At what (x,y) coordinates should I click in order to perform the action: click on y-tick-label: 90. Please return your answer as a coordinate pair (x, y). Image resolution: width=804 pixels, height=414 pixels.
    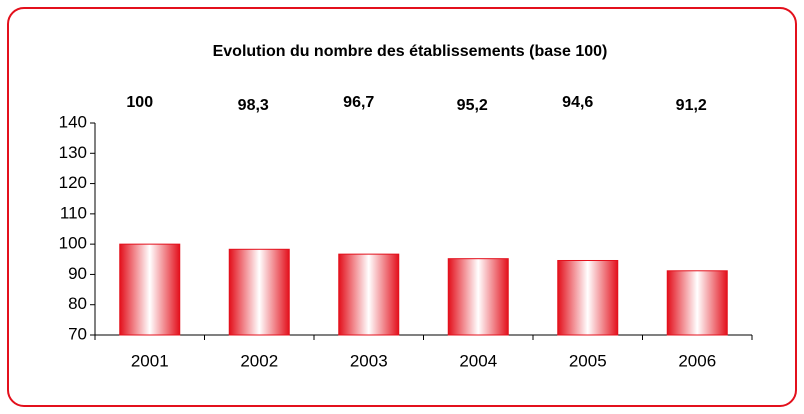
    Looking at the image, I should click on (77, 273).